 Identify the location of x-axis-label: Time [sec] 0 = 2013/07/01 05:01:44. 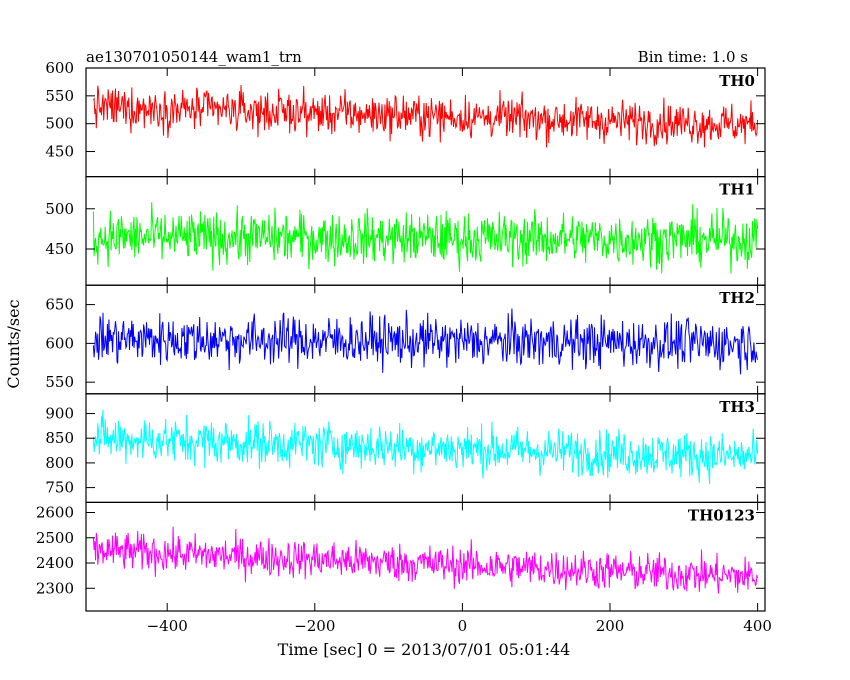
(424, 649).